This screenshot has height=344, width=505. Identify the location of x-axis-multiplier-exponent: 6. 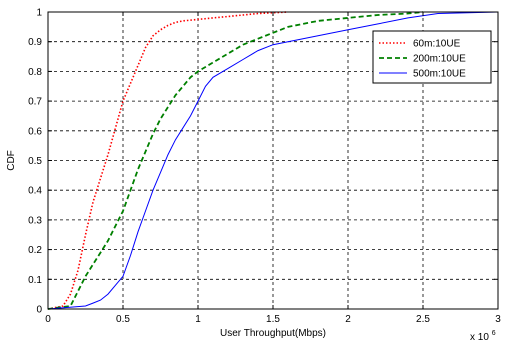
(494, 333).